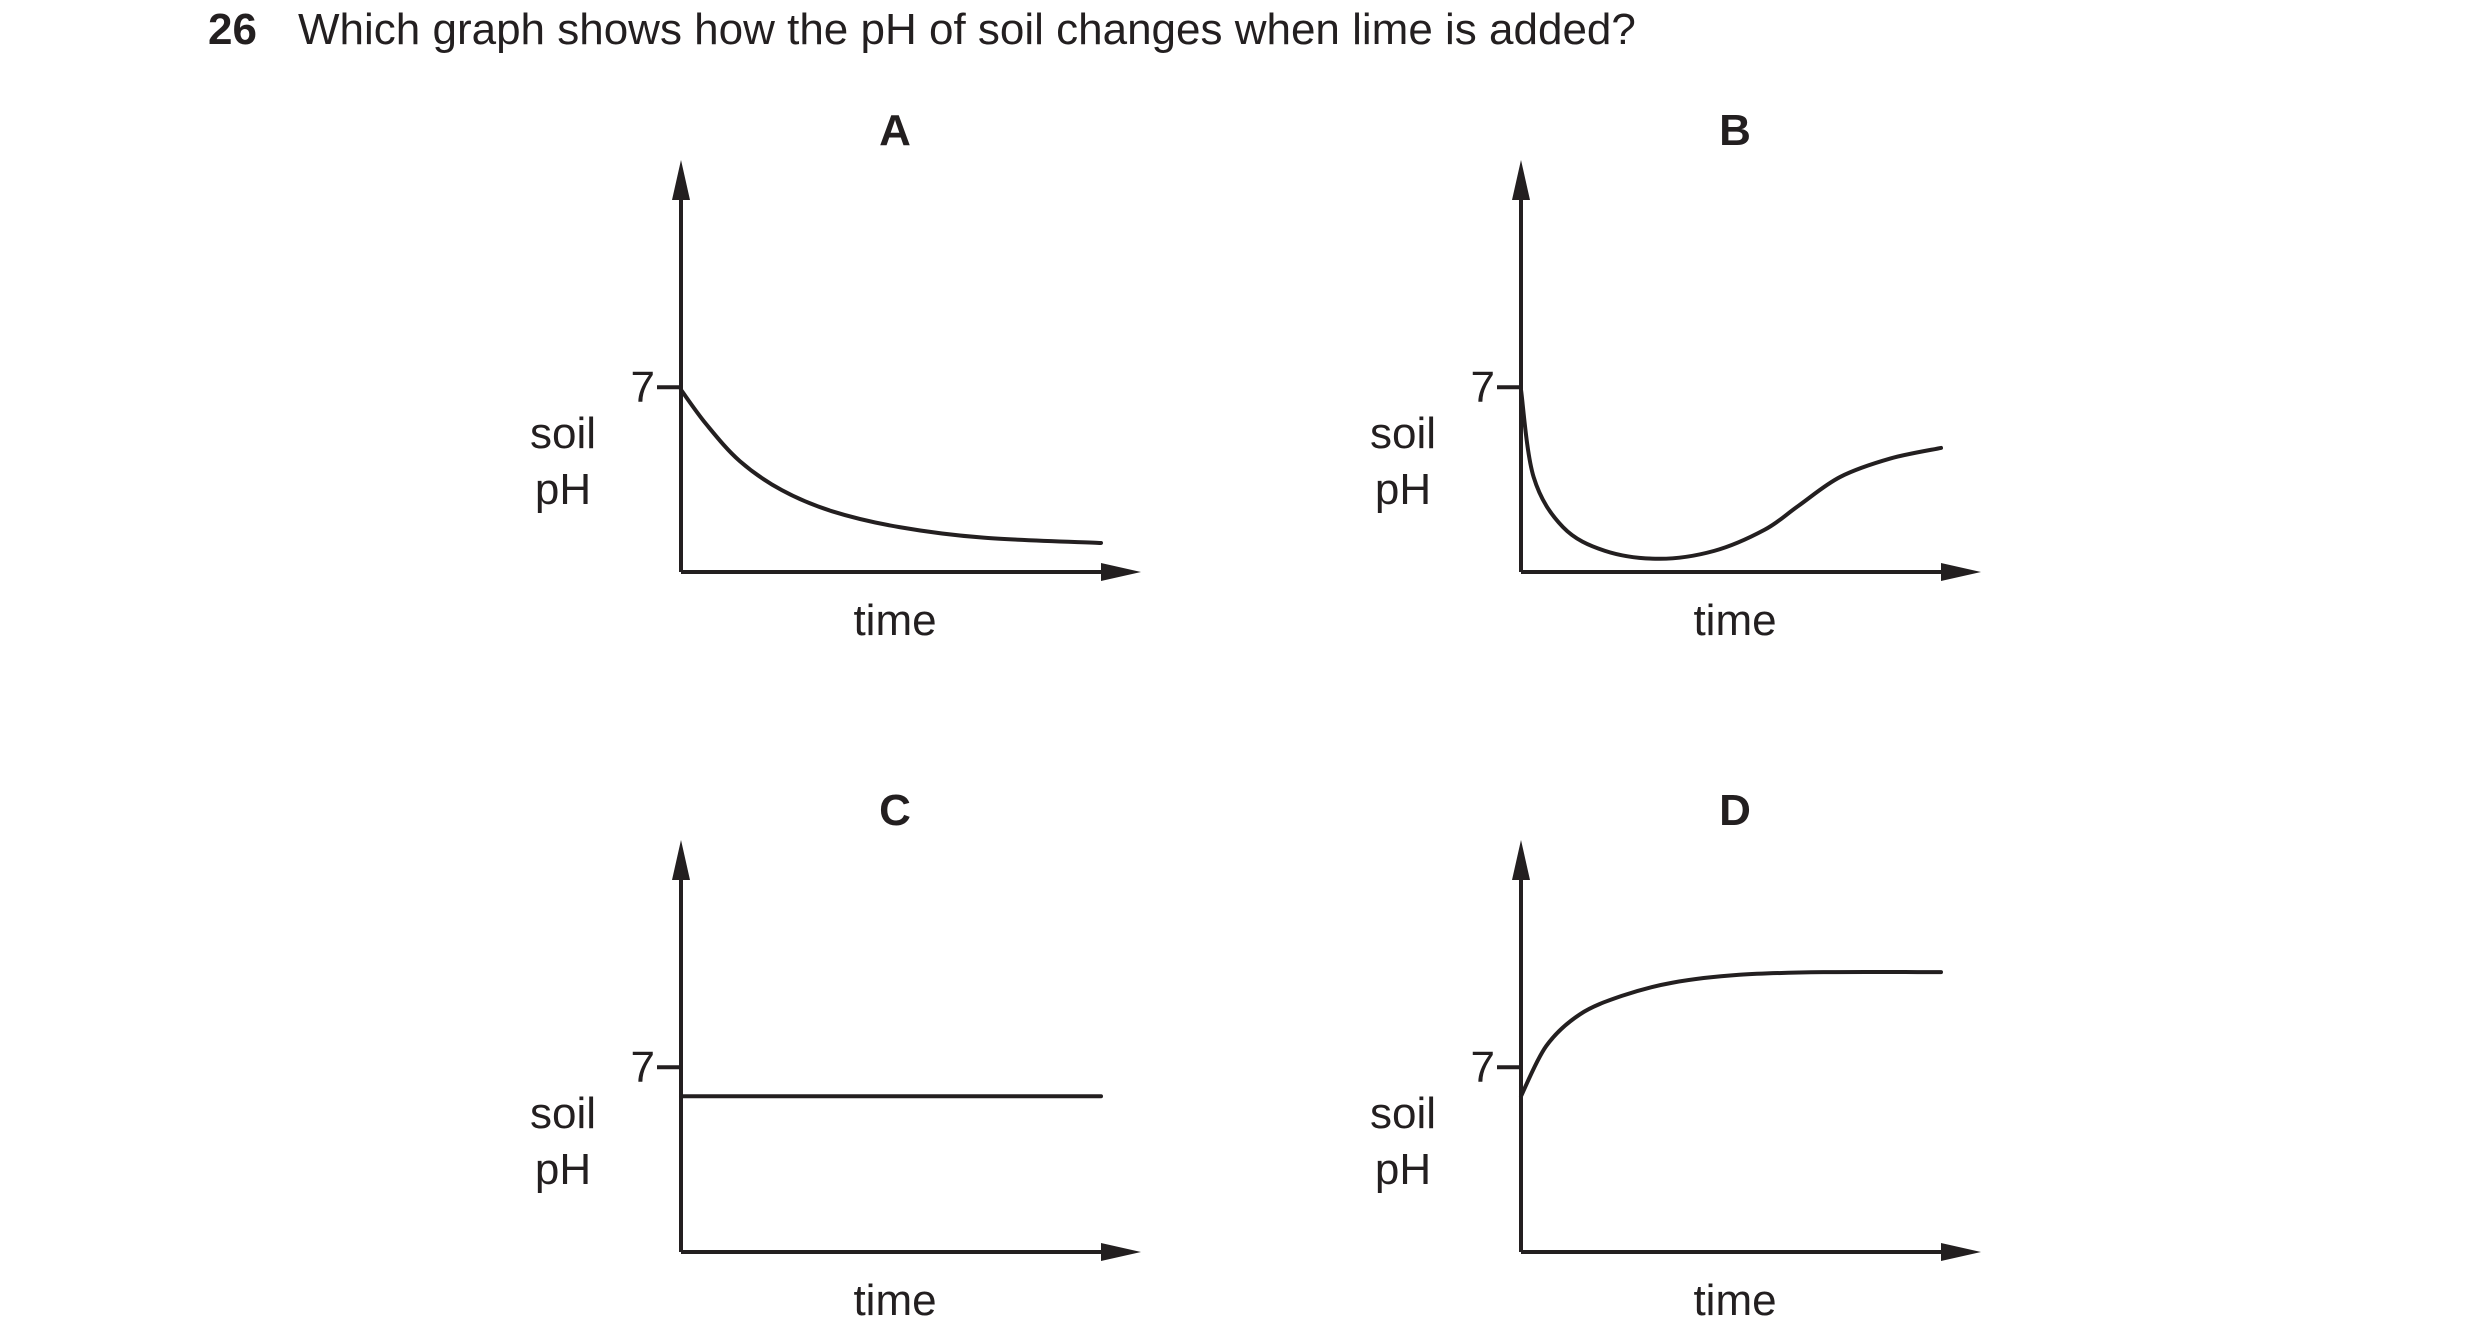 This screenshot has width=2480, height=1341. I want to click on graph-d-ylabel-soil: soil, so click(1403, 1113).